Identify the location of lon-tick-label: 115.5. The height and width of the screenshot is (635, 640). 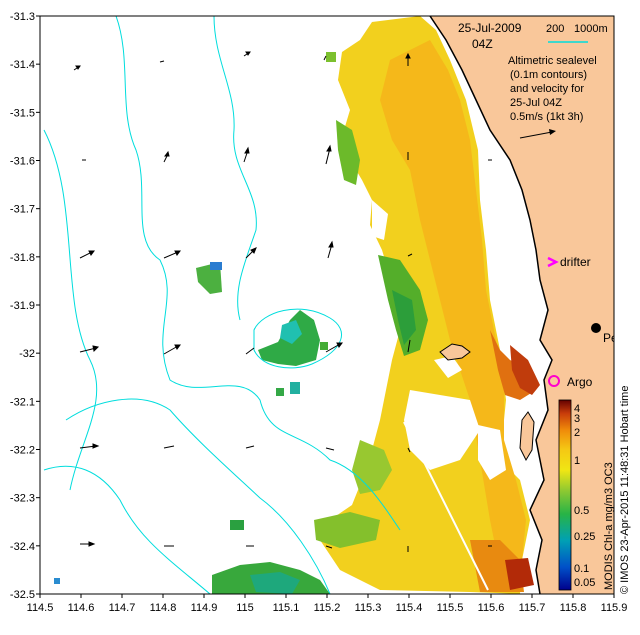
(450, 608).